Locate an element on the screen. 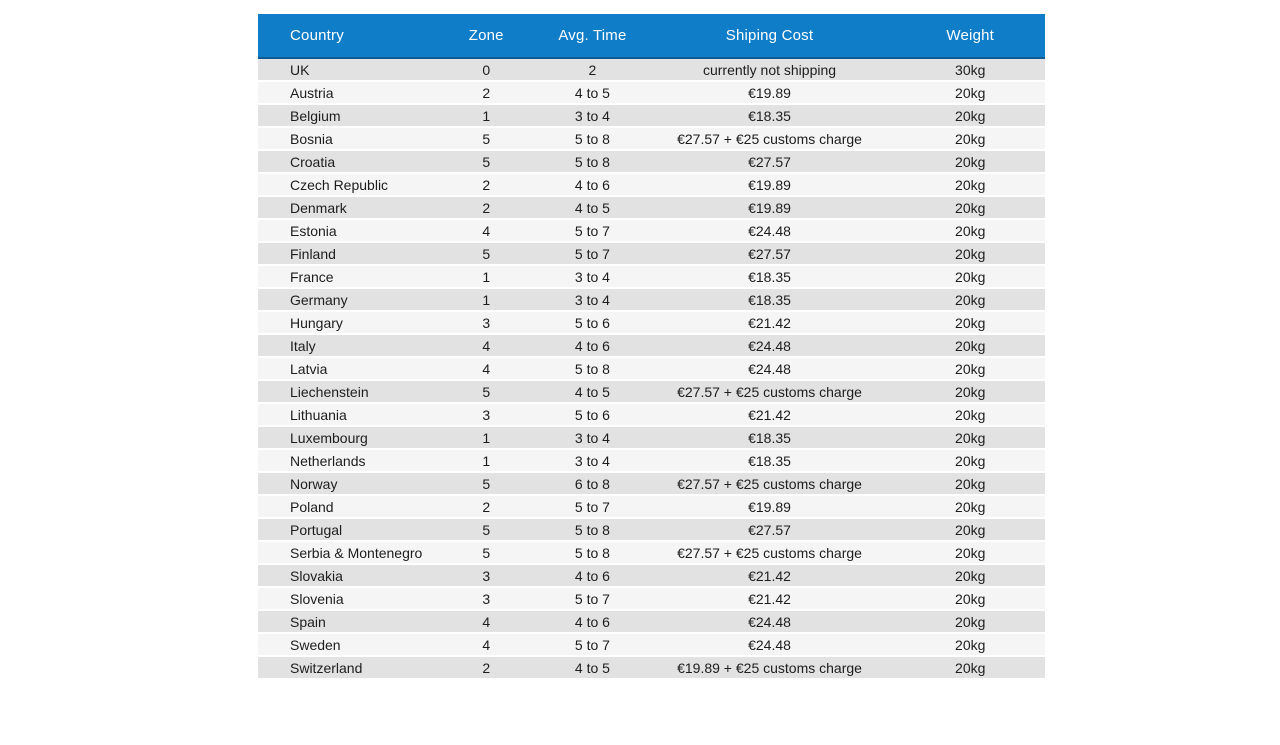  column-header-weight: Weight is located at coordinates (970, 36).